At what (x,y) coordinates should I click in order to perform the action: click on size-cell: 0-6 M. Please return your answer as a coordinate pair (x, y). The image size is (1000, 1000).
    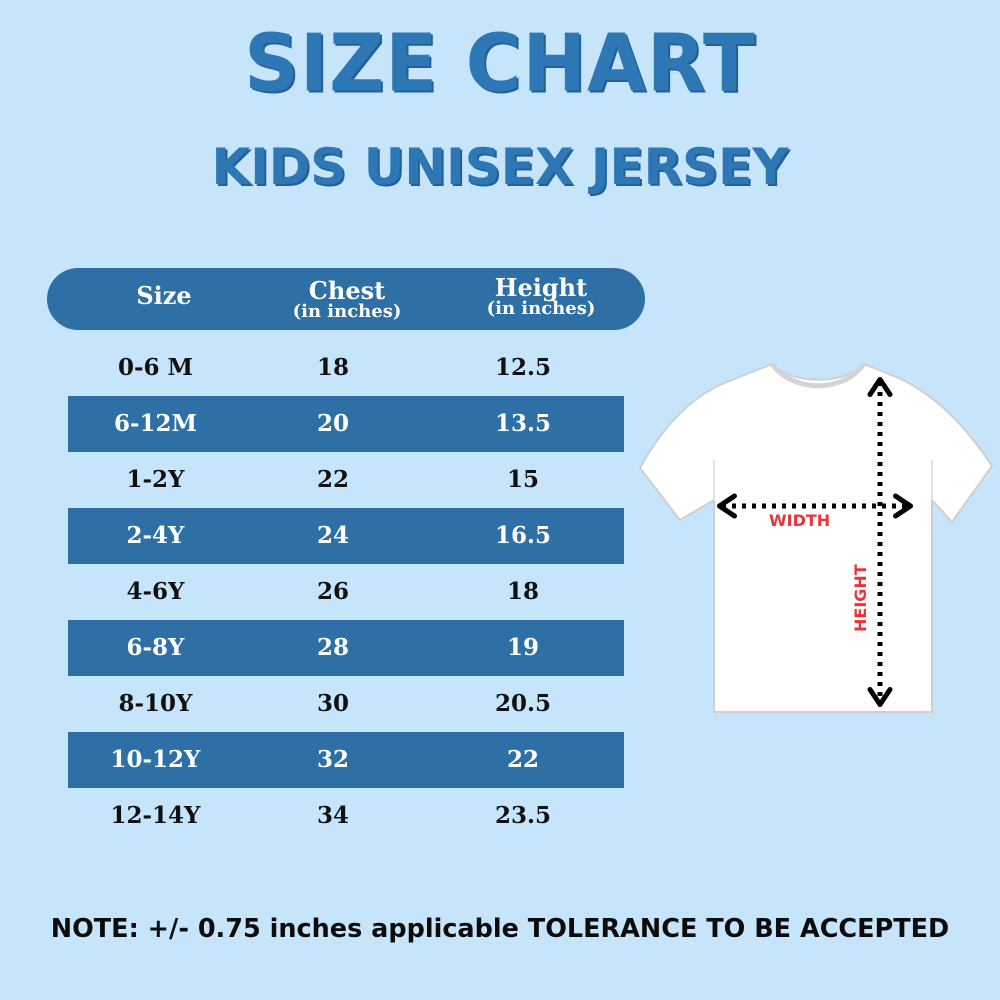
    Looking at the image, I should click on (155, 367).